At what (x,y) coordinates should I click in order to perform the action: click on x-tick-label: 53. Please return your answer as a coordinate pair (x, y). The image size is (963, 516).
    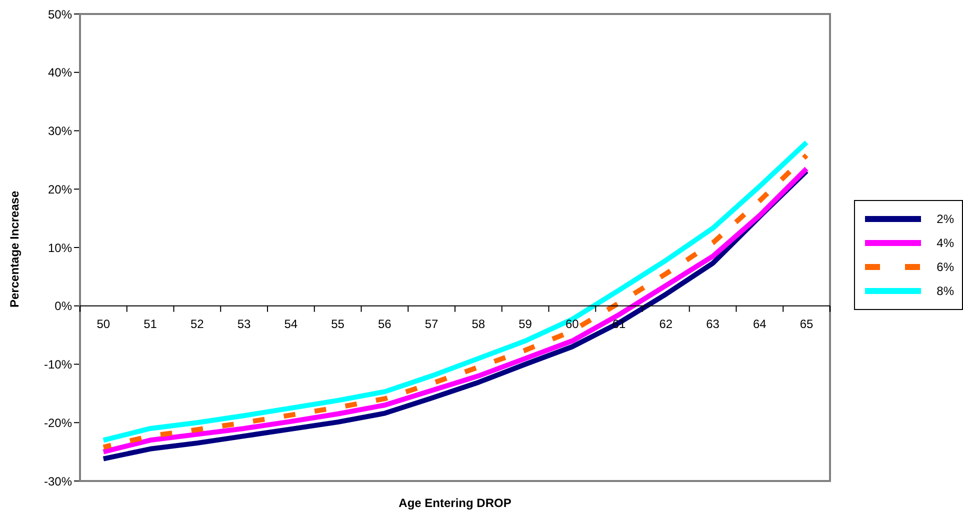
    Looking at the image, I should click on (244, 323).